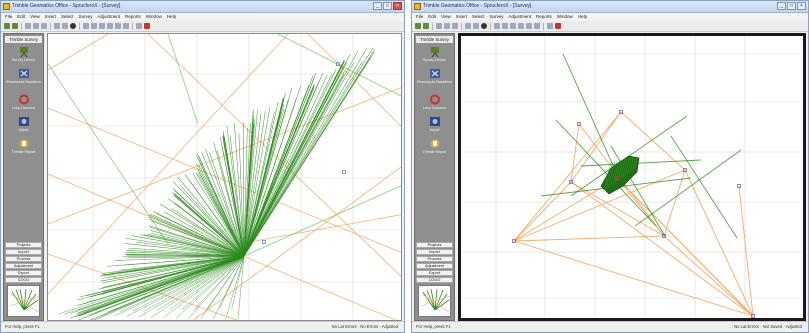  Describe the element at coordinates (185, 247) in the screenshot. I see `baseline-line` at that location.